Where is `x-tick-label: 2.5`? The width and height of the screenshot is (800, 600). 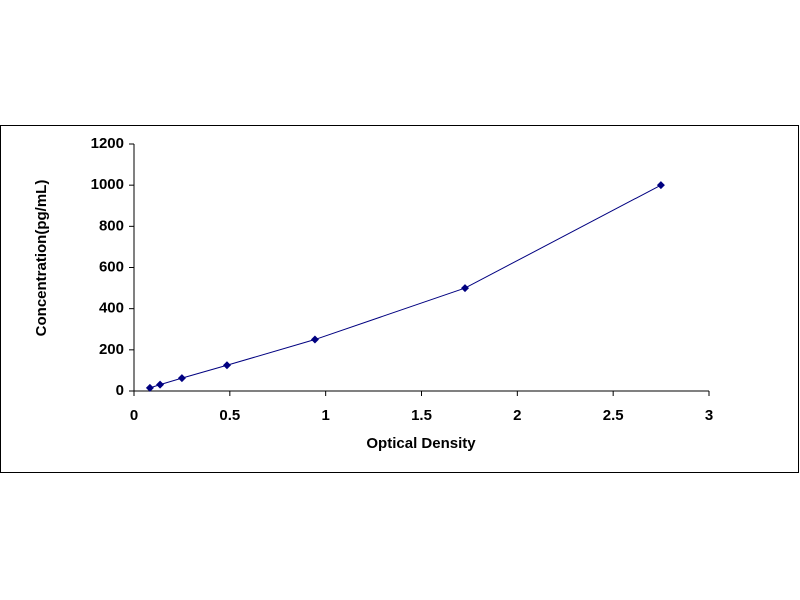
x-tick-label: 2.5 is located at coordinates (613, 415).